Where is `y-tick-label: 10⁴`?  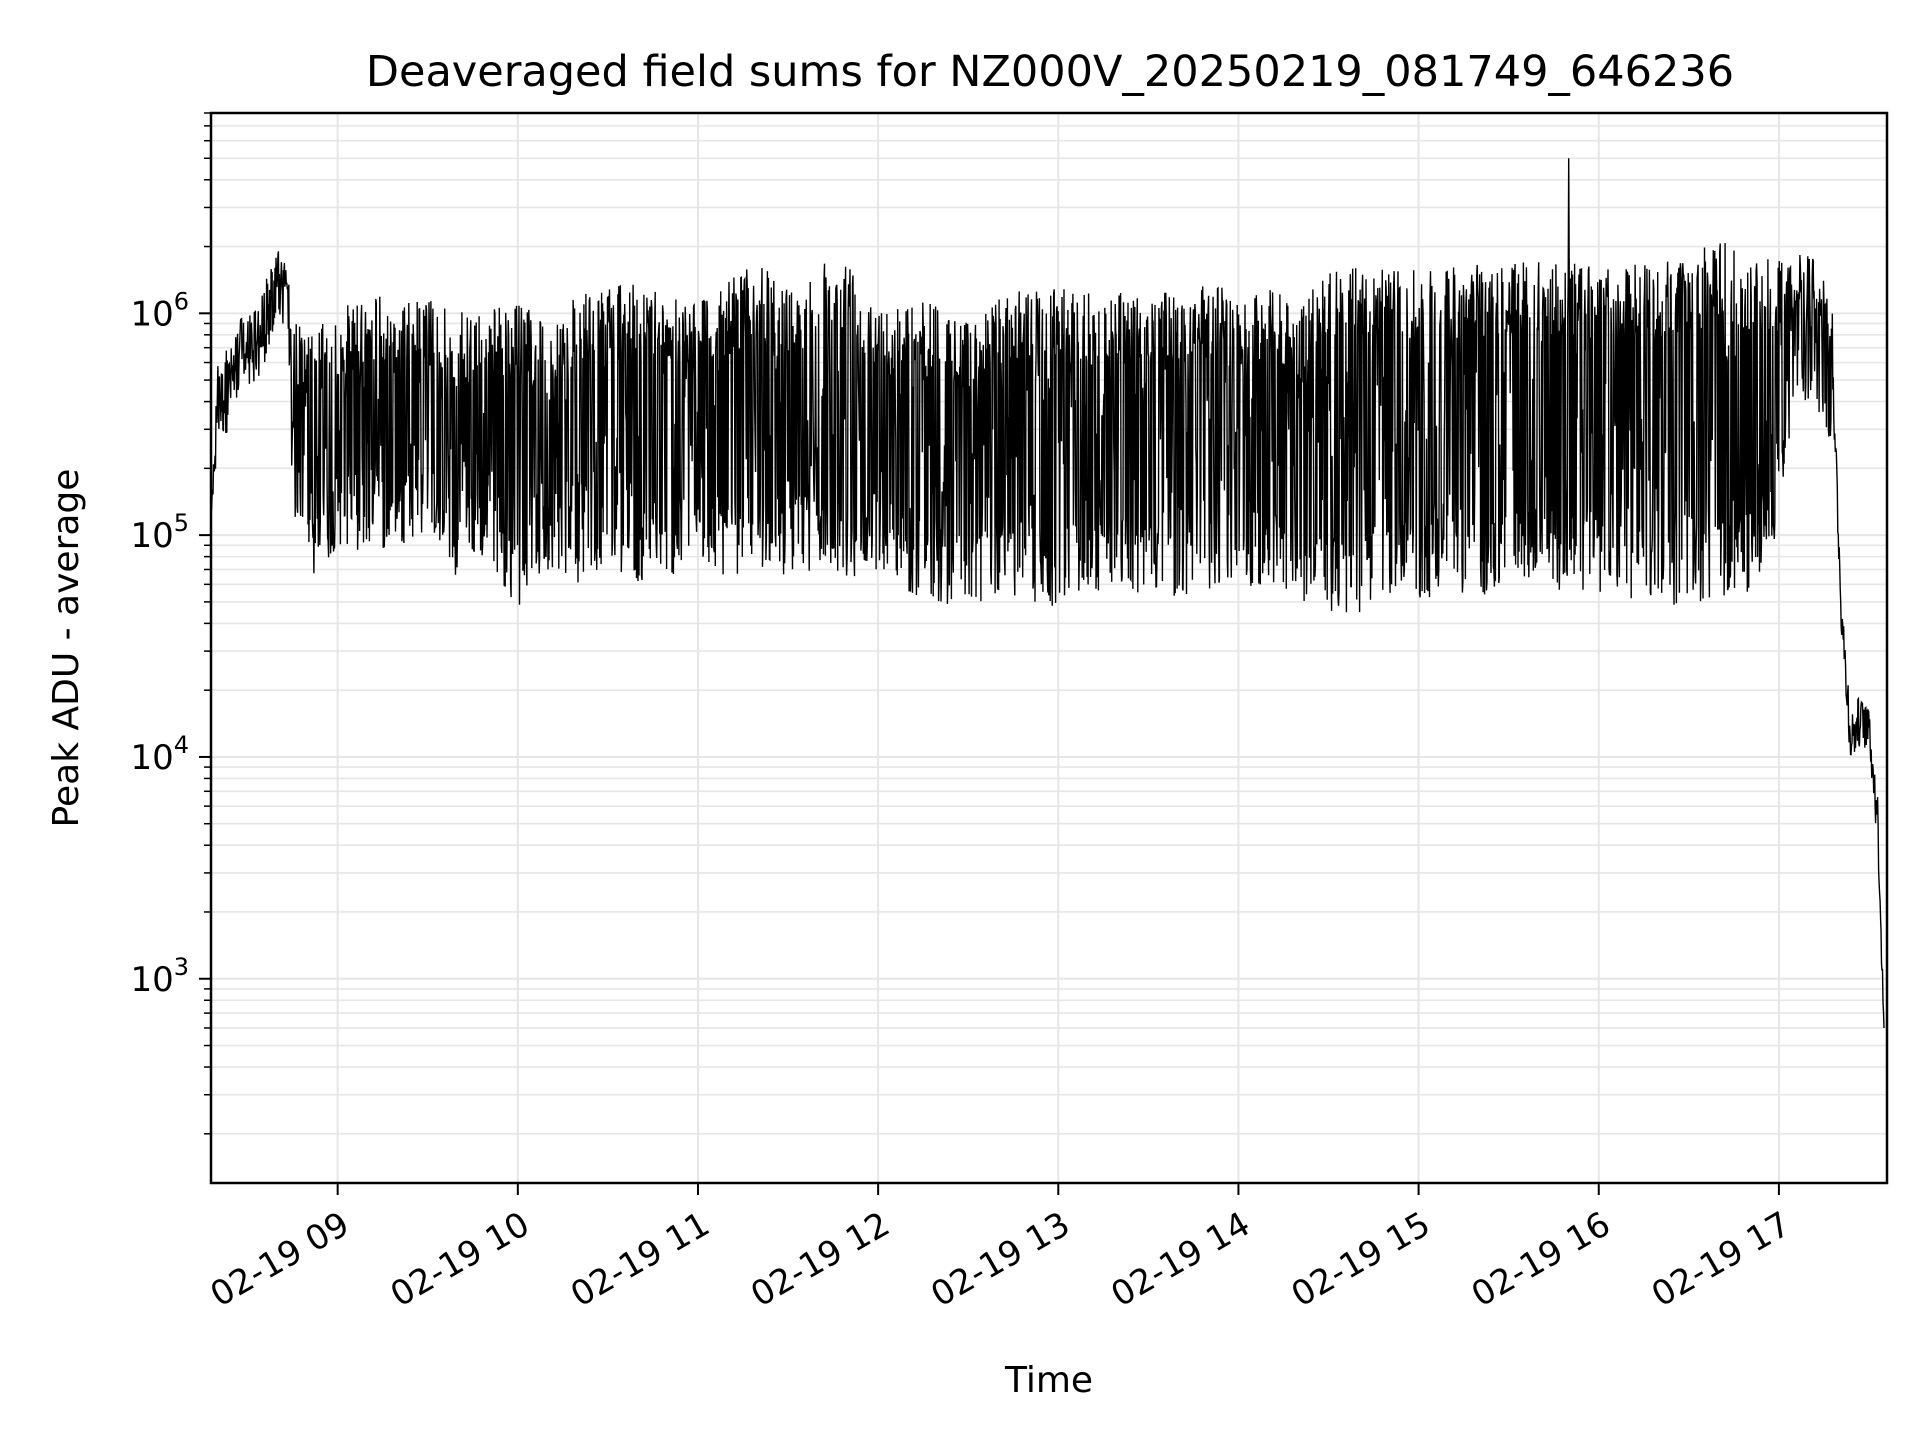
y-tick-label: 10⁴ is located at coordinates (159, 754).